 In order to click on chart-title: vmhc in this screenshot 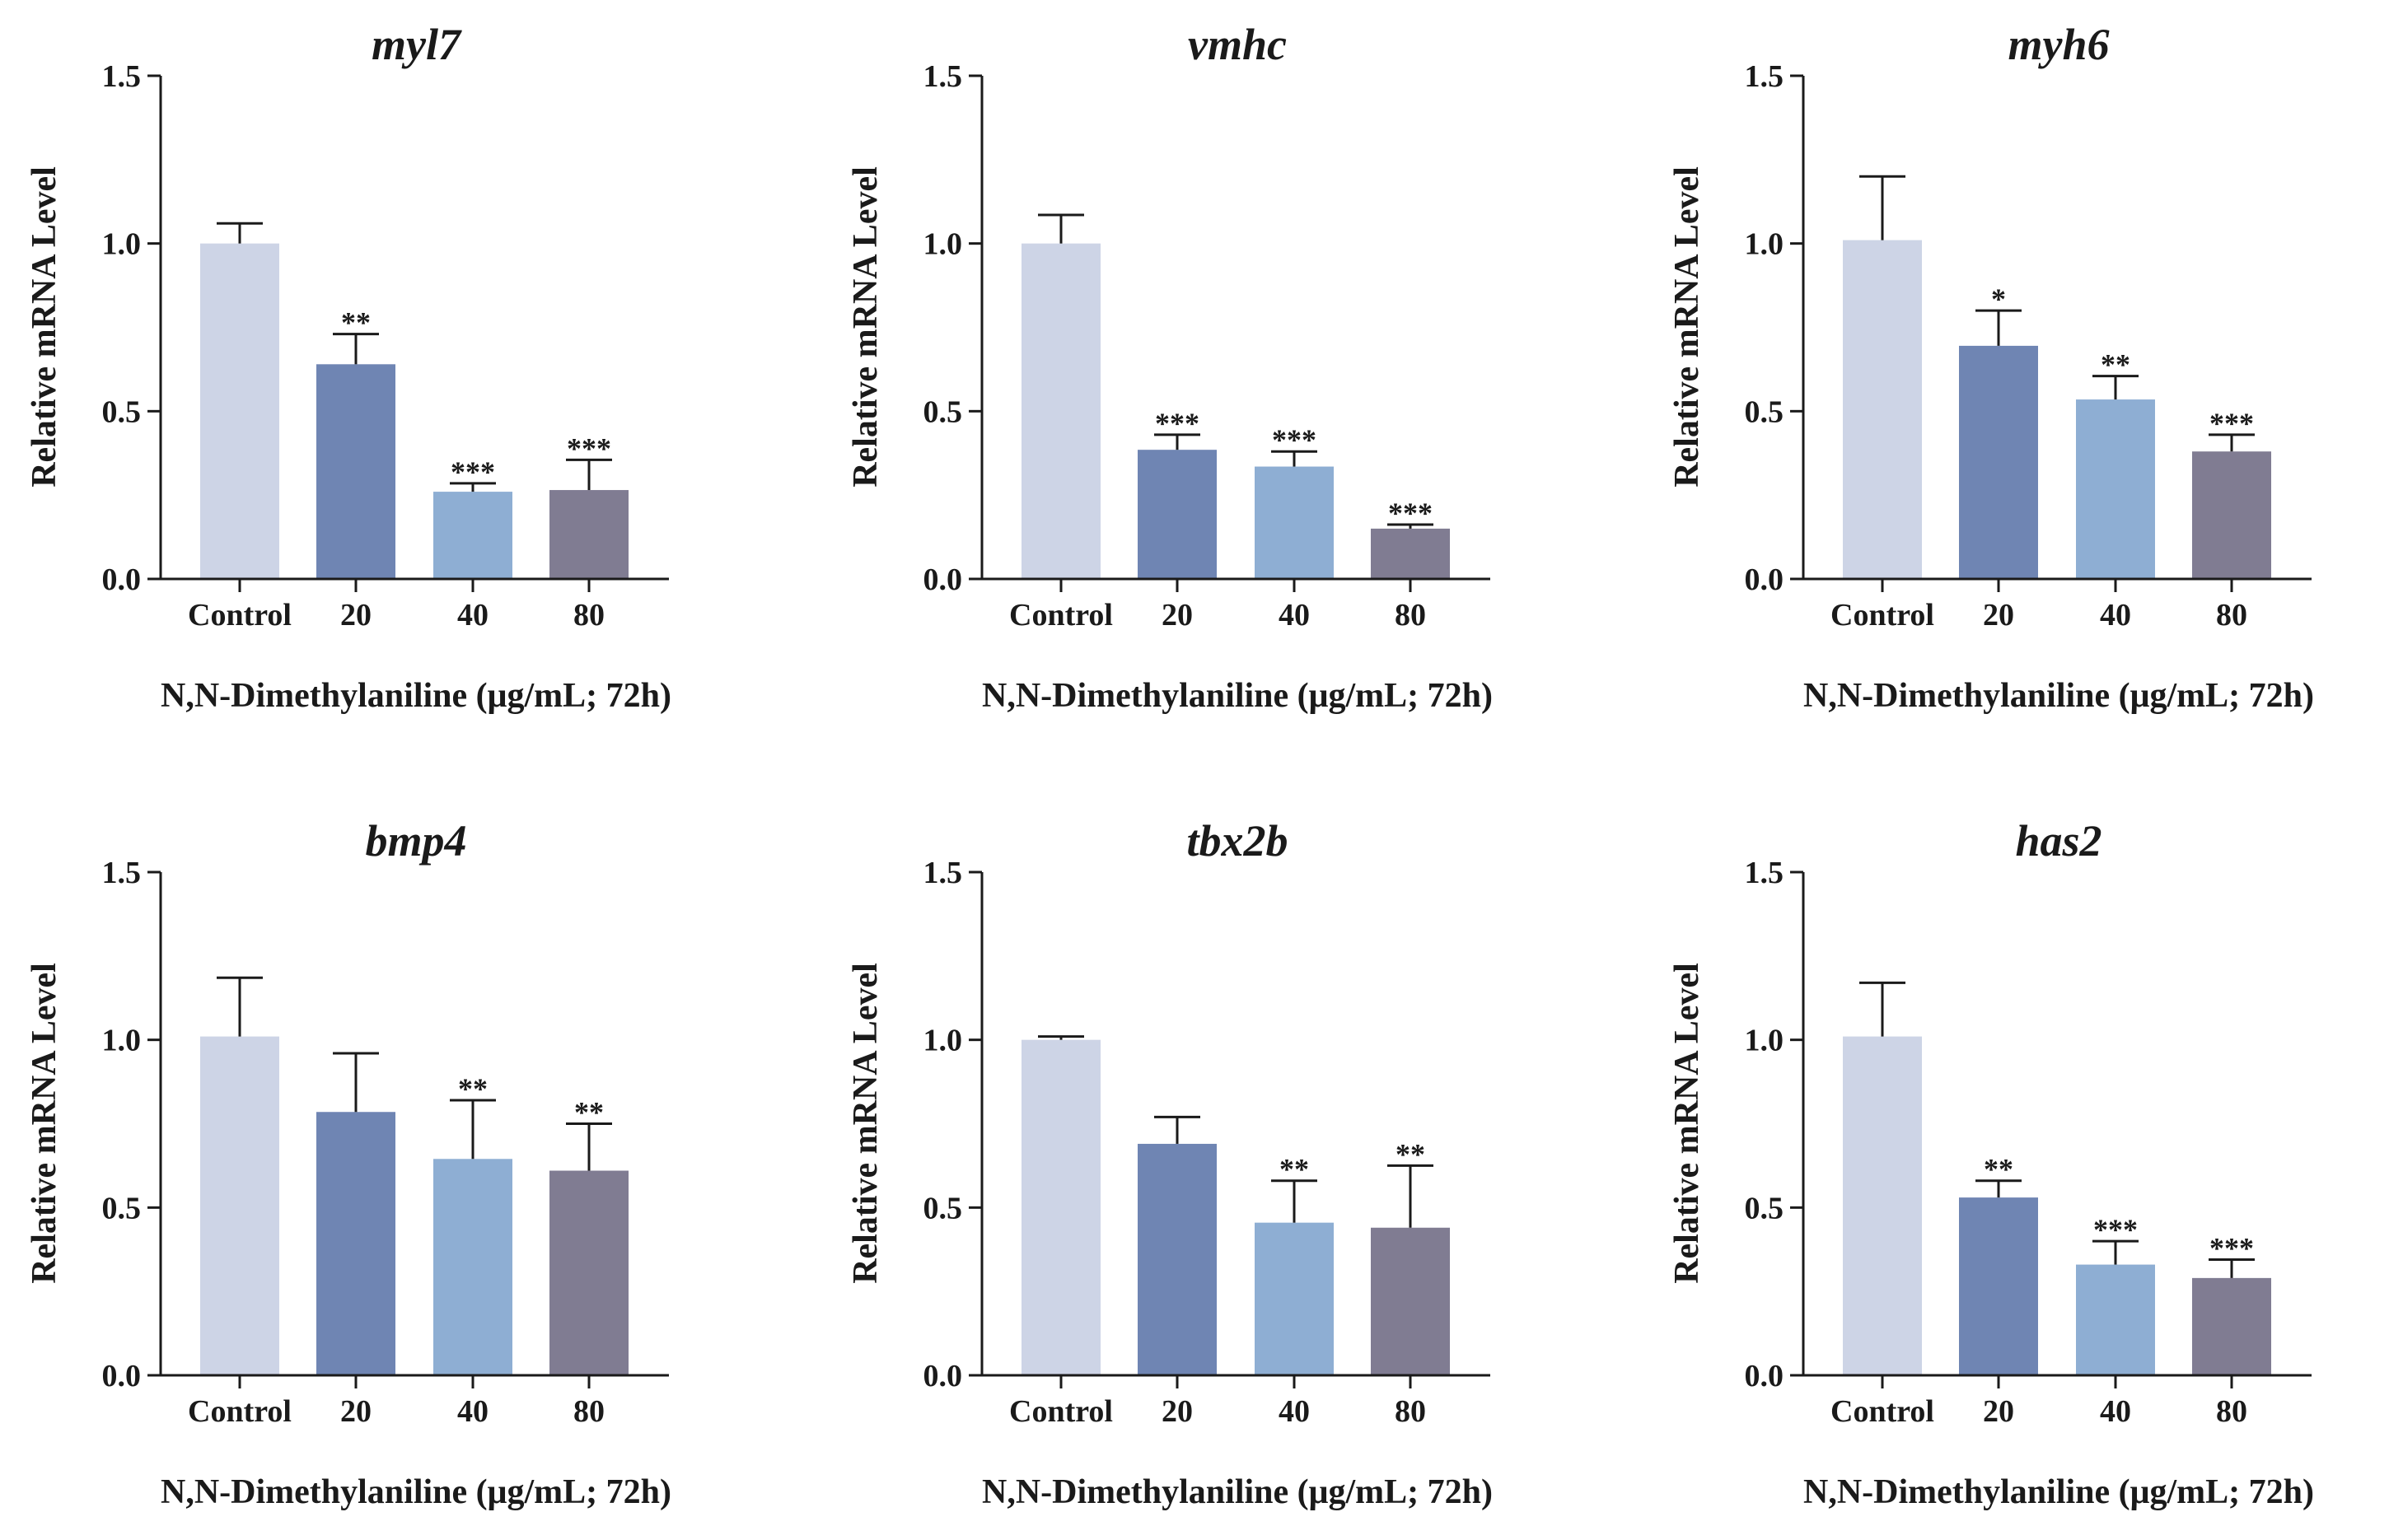, I will do `click(1237, 44)`.